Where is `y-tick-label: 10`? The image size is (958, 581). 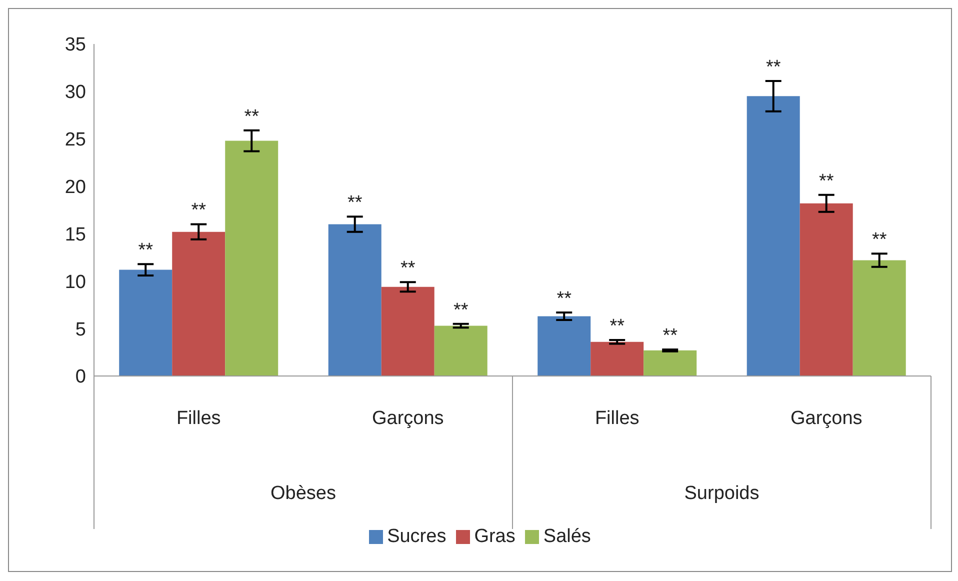 y-tick-label: 10 is located at coordinates (75, 282).